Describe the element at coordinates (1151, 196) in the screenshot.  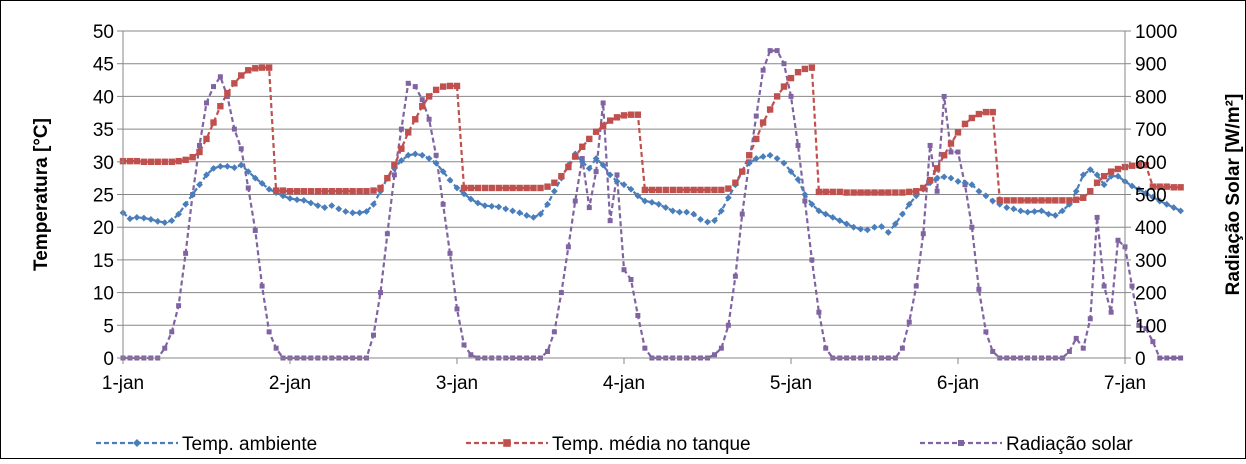
I see `y-right-tick-label: 500` at that location.